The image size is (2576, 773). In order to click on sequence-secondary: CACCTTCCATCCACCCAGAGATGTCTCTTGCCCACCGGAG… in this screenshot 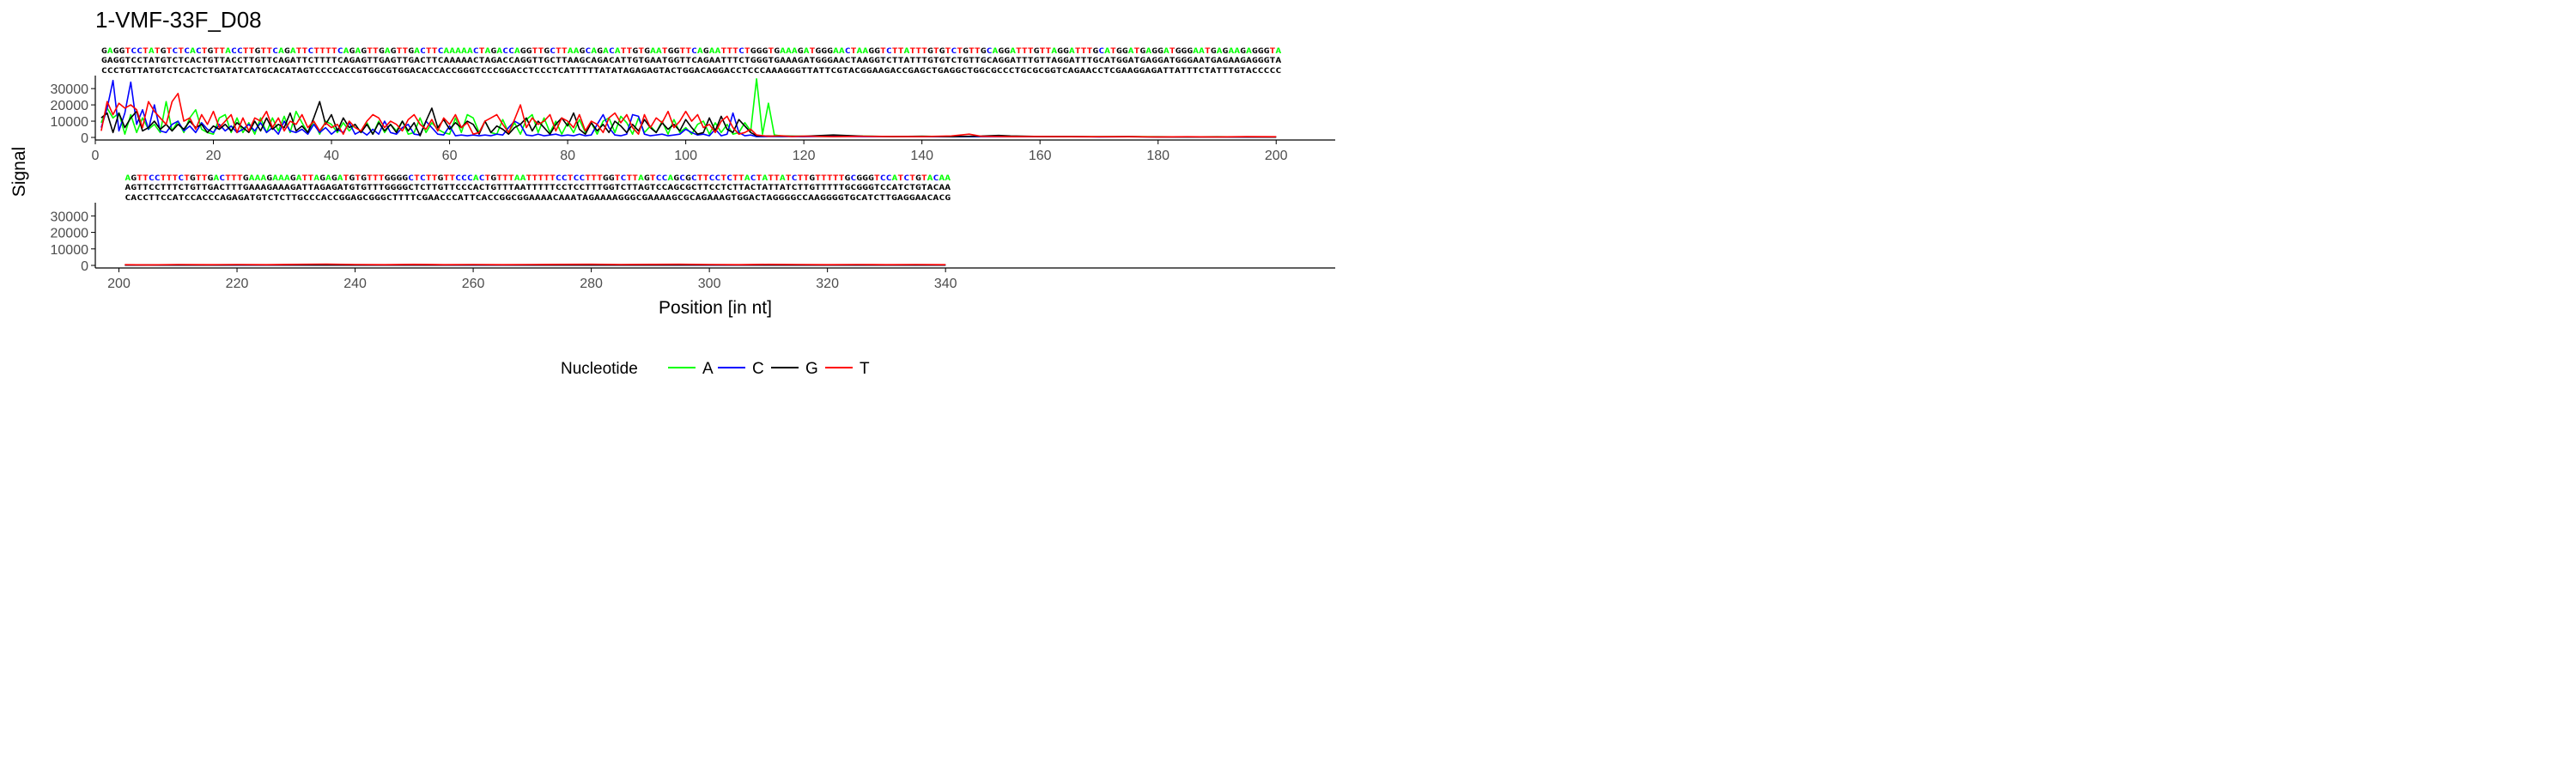, I will do `click(538, 198)`.